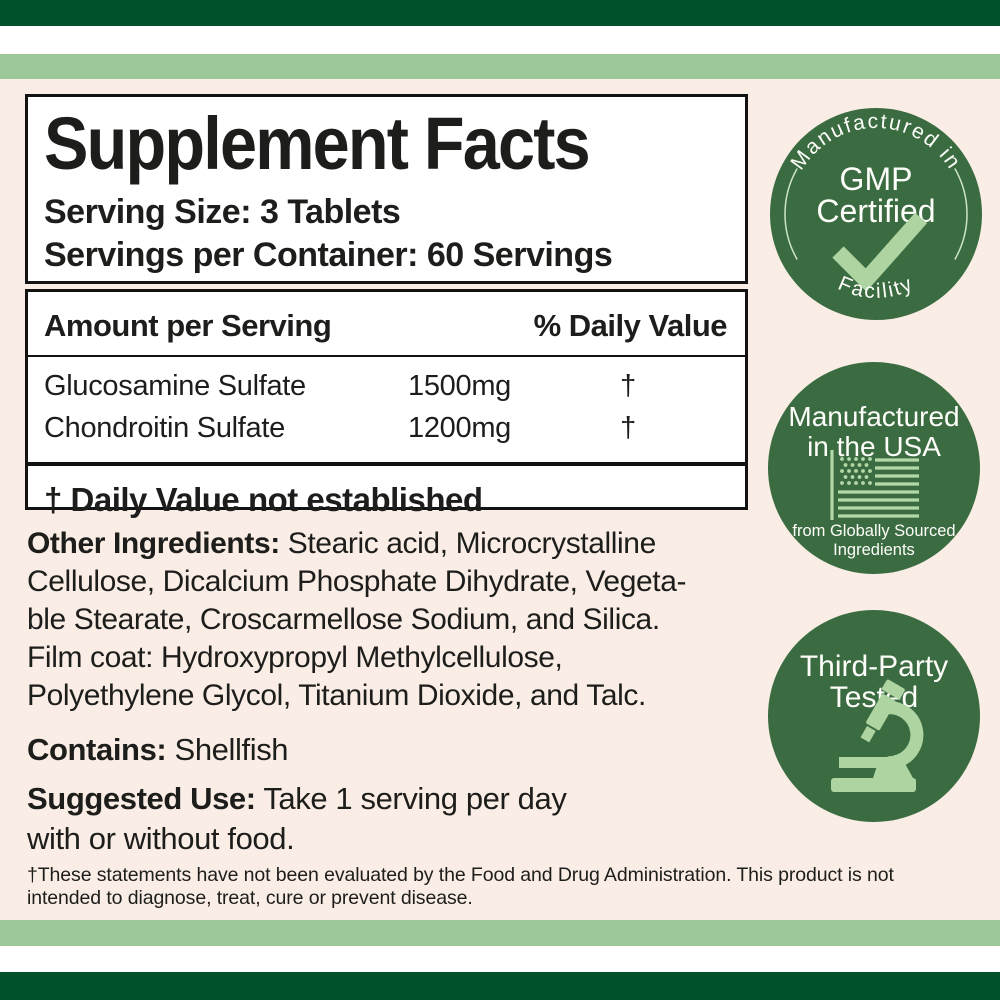 The width and height of the screenshot is (1000, 1000). I want to click on supplement-facts-title: Supplement Facts, so click(317, 143).